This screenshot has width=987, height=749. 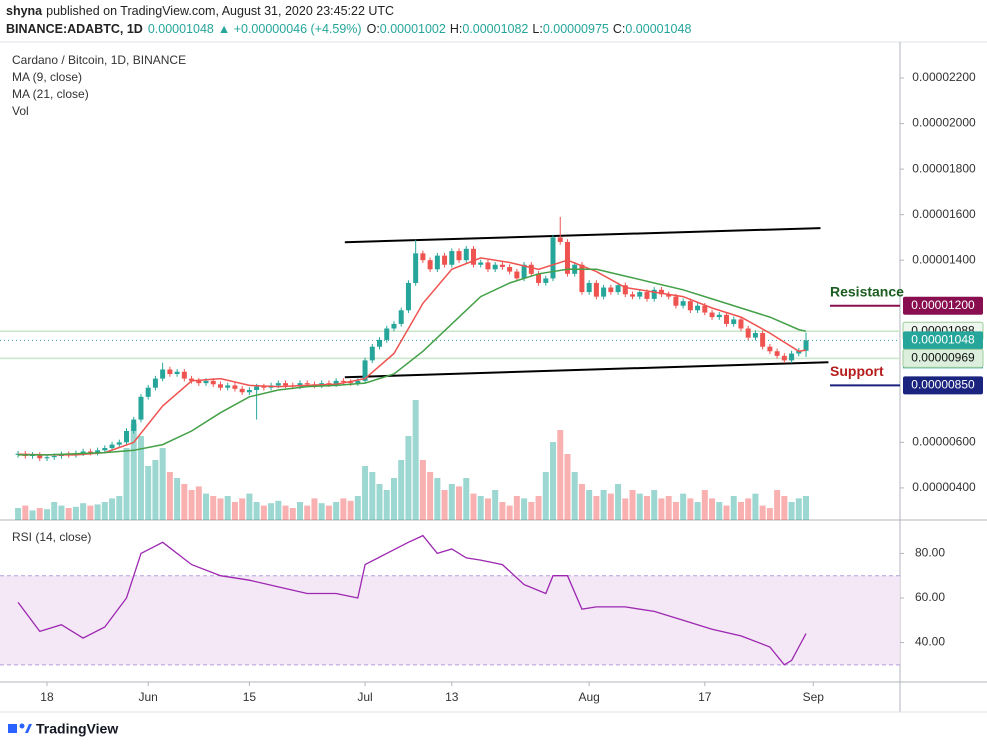 What do you see at coordinates (814, 697) in the screenshot?
I see `x-tick-label: Sep` at bounding box center [814, 697].